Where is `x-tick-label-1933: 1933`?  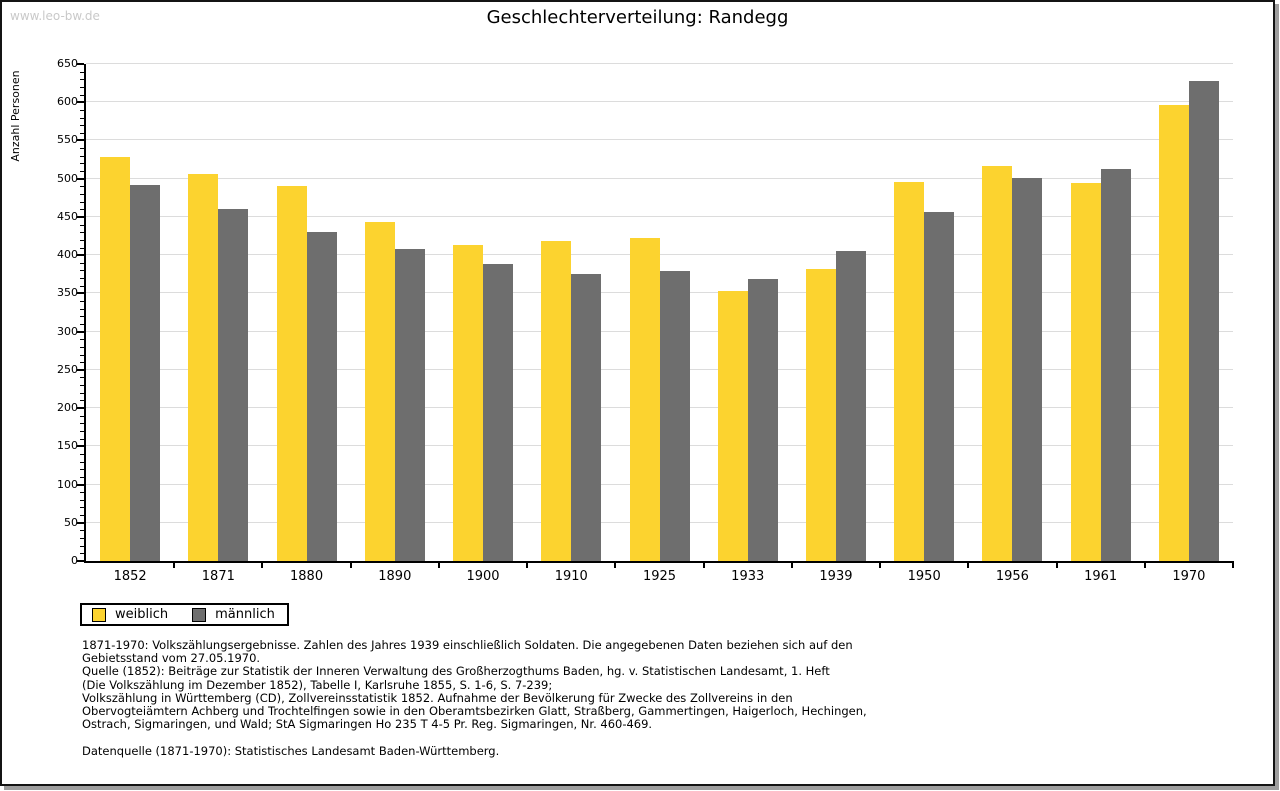
x-tick-label-1933: 1933 is located at coordinates (748, 576).